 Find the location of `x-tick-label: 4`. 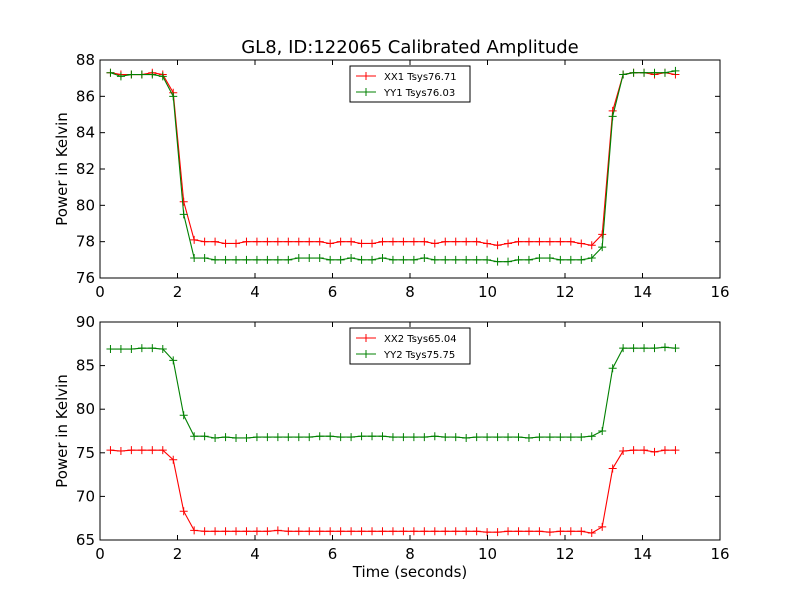

x-tick-label: 4 is located at coordinates (255, 292).